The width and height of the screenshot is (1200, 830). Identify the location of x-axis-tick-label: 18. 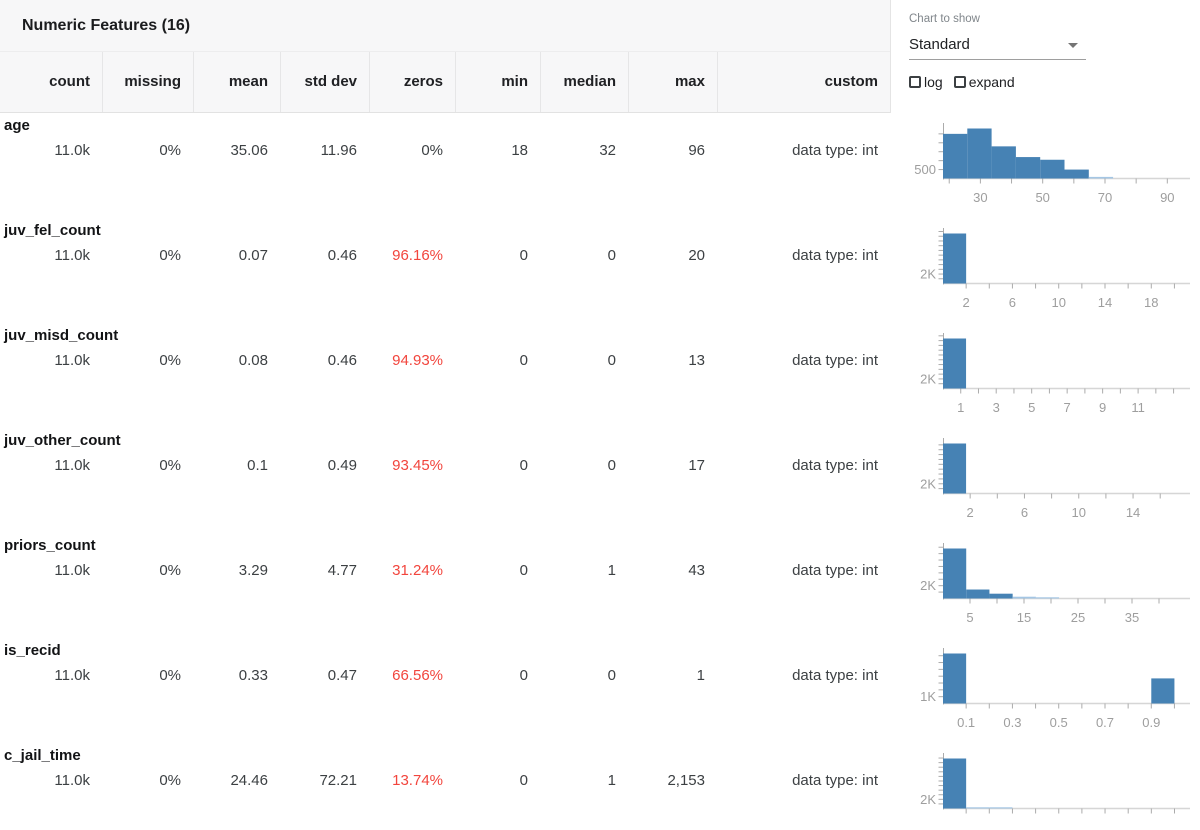
(1151, 302).